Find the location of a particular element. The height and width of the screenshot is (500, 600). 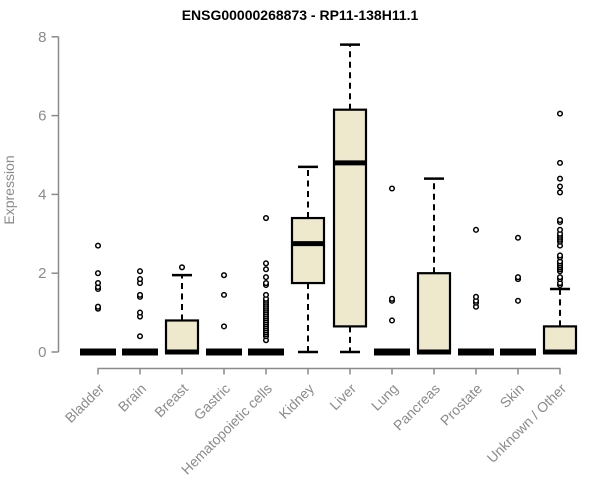

x-tick-label: Kidney is located at coordinates (297, 401).